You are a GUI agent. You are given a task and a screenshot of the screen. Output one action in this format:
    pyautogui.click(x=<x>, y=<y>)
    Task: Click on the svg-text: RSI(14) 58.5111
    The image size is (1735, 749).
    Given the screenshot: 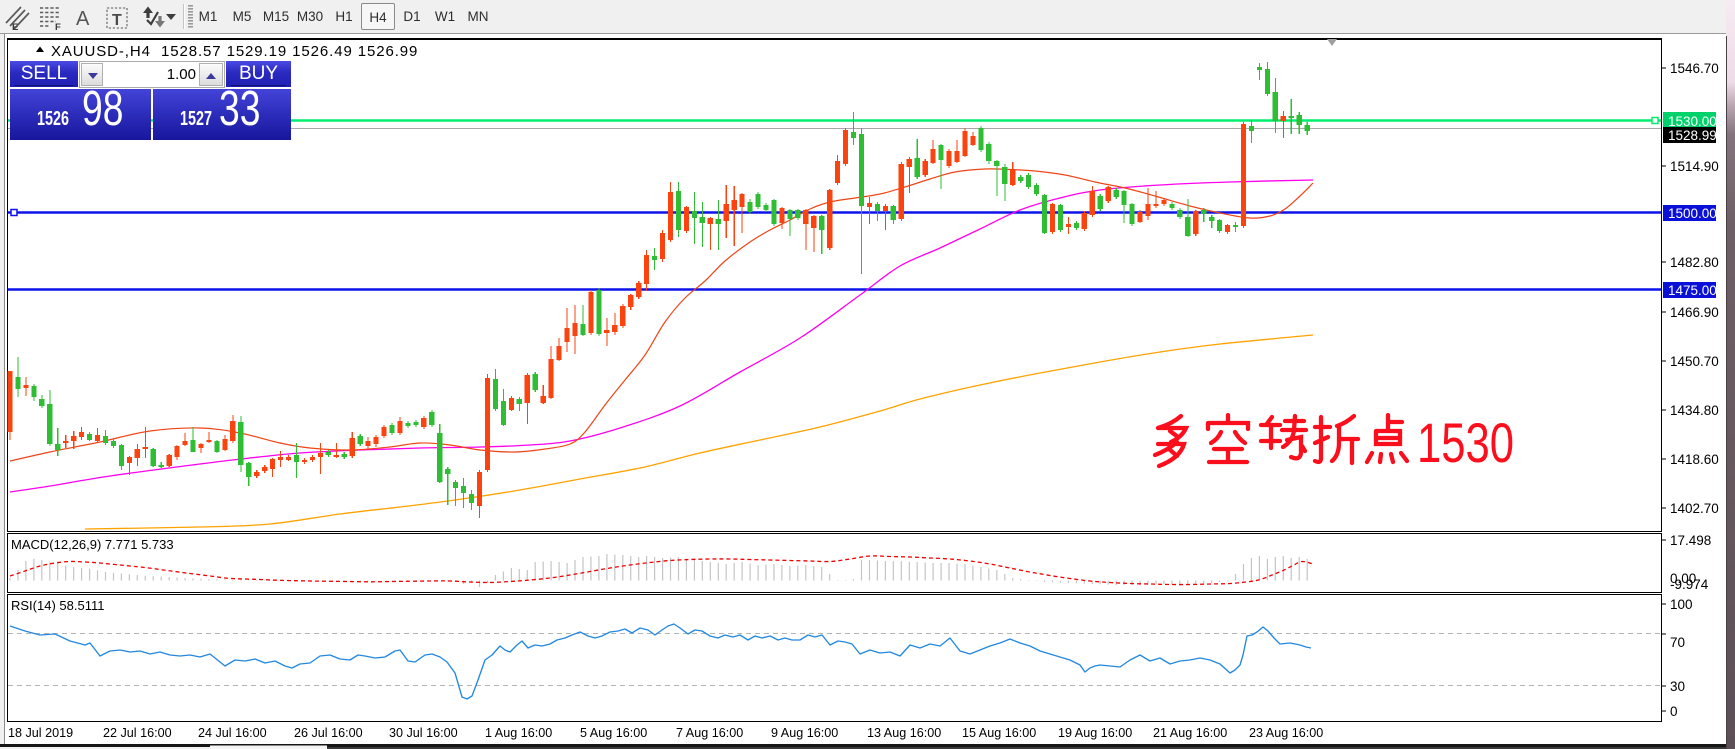 What is the action you would take?
    pyautogui.click(x=57, y=605)
    